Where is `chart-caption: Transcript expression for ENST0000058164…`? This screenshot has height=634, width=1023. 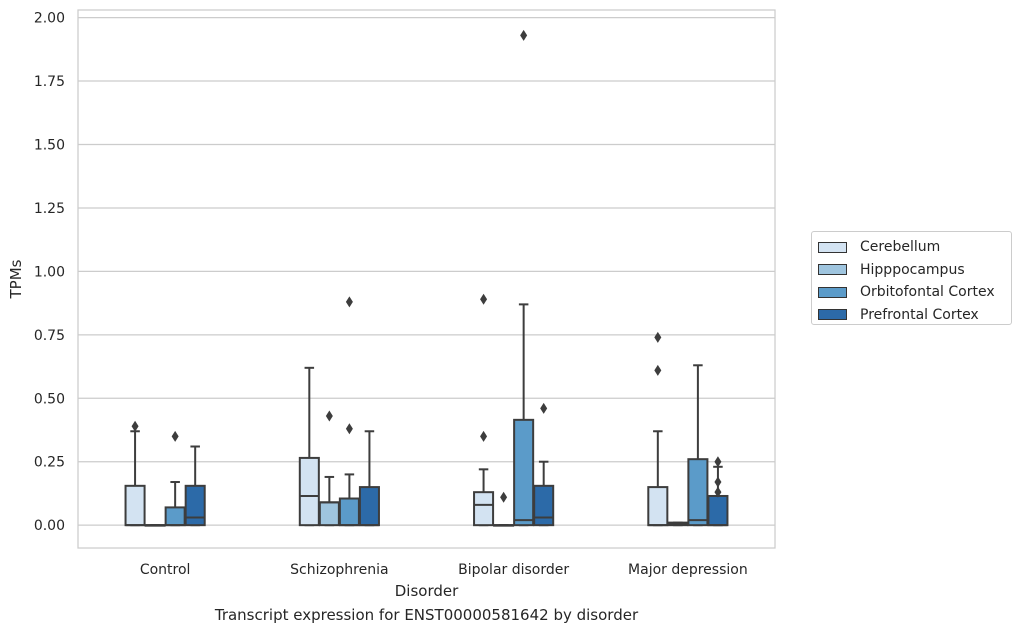 chart-caption: Transcript expression for ENST0000058164… is located at coordinates (426, 615).